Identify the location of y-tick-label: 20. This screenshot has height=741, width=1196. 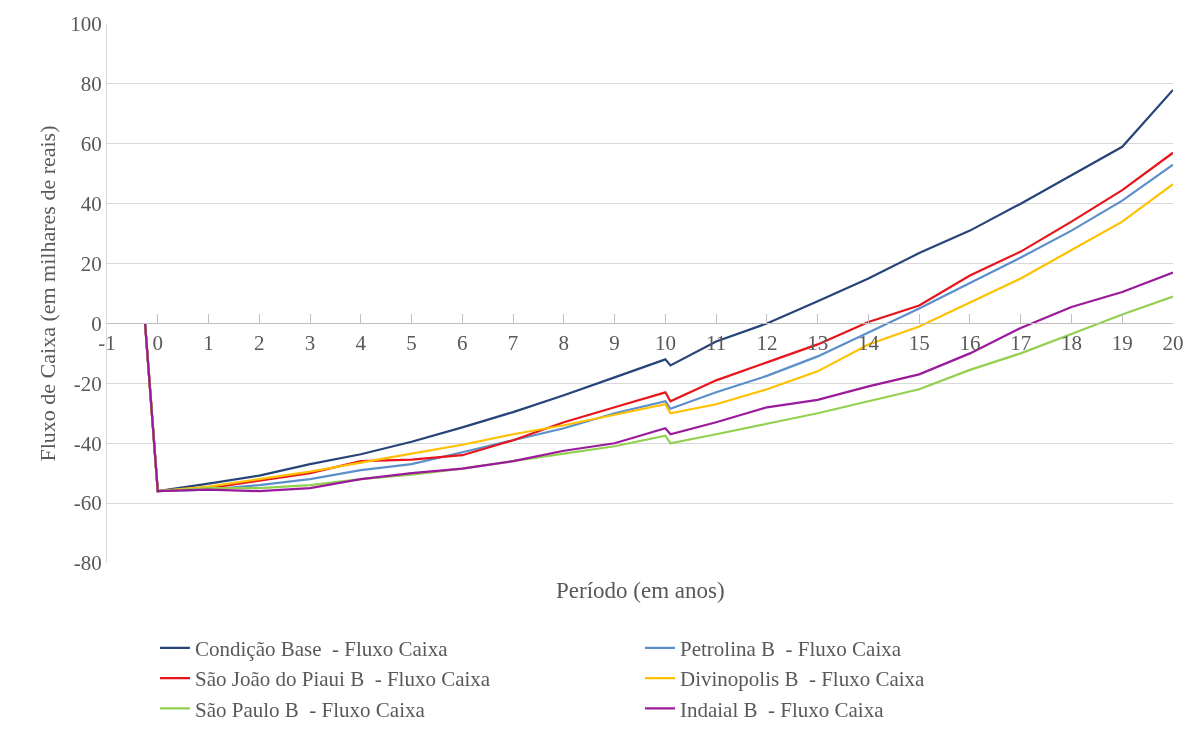
(91, 263).